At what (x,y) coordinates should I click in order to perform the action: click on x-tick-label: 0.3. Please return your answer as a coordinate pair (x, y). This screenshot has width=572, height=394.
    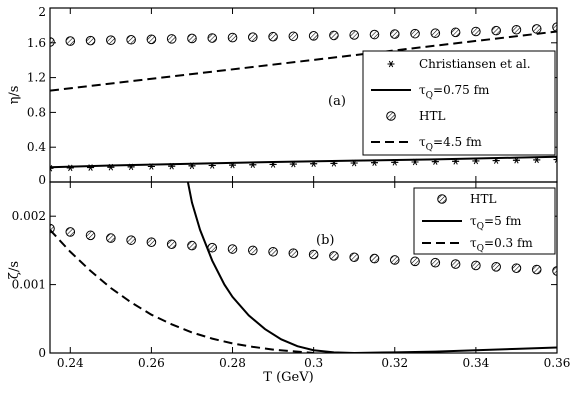
    Looking at the image, I should click on (313, 363).